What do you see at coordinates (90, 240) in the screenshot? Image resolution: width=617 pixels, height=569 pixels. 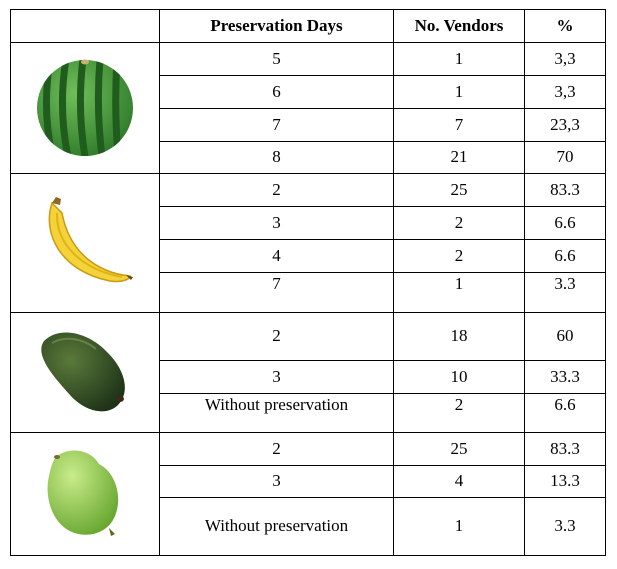 I see `banana-icon` at bounding box center [90, 240].